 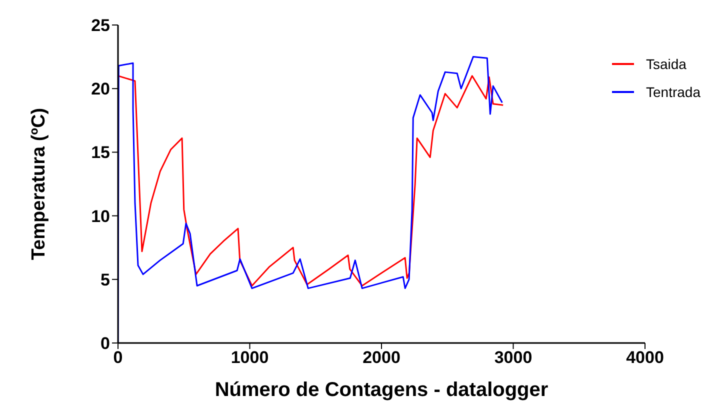 I want to click on x-tick-label: 2000, so click(x=381, y=358).